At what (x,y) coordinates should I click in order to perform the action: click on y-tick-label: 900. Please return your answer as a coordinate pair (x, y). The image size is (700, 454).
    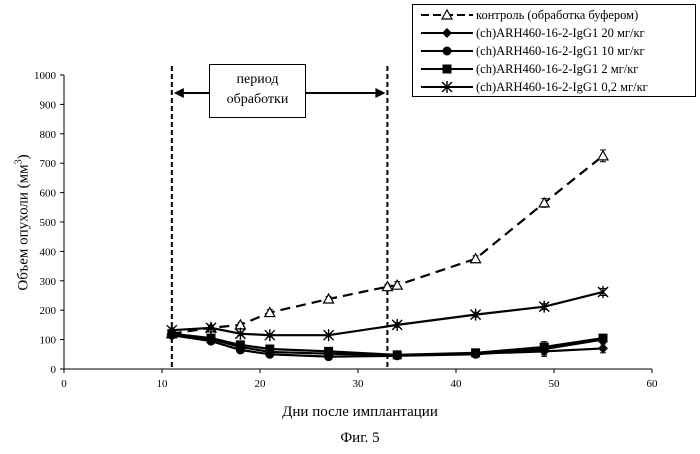
    Looking at the image, I should click on (48, 105).